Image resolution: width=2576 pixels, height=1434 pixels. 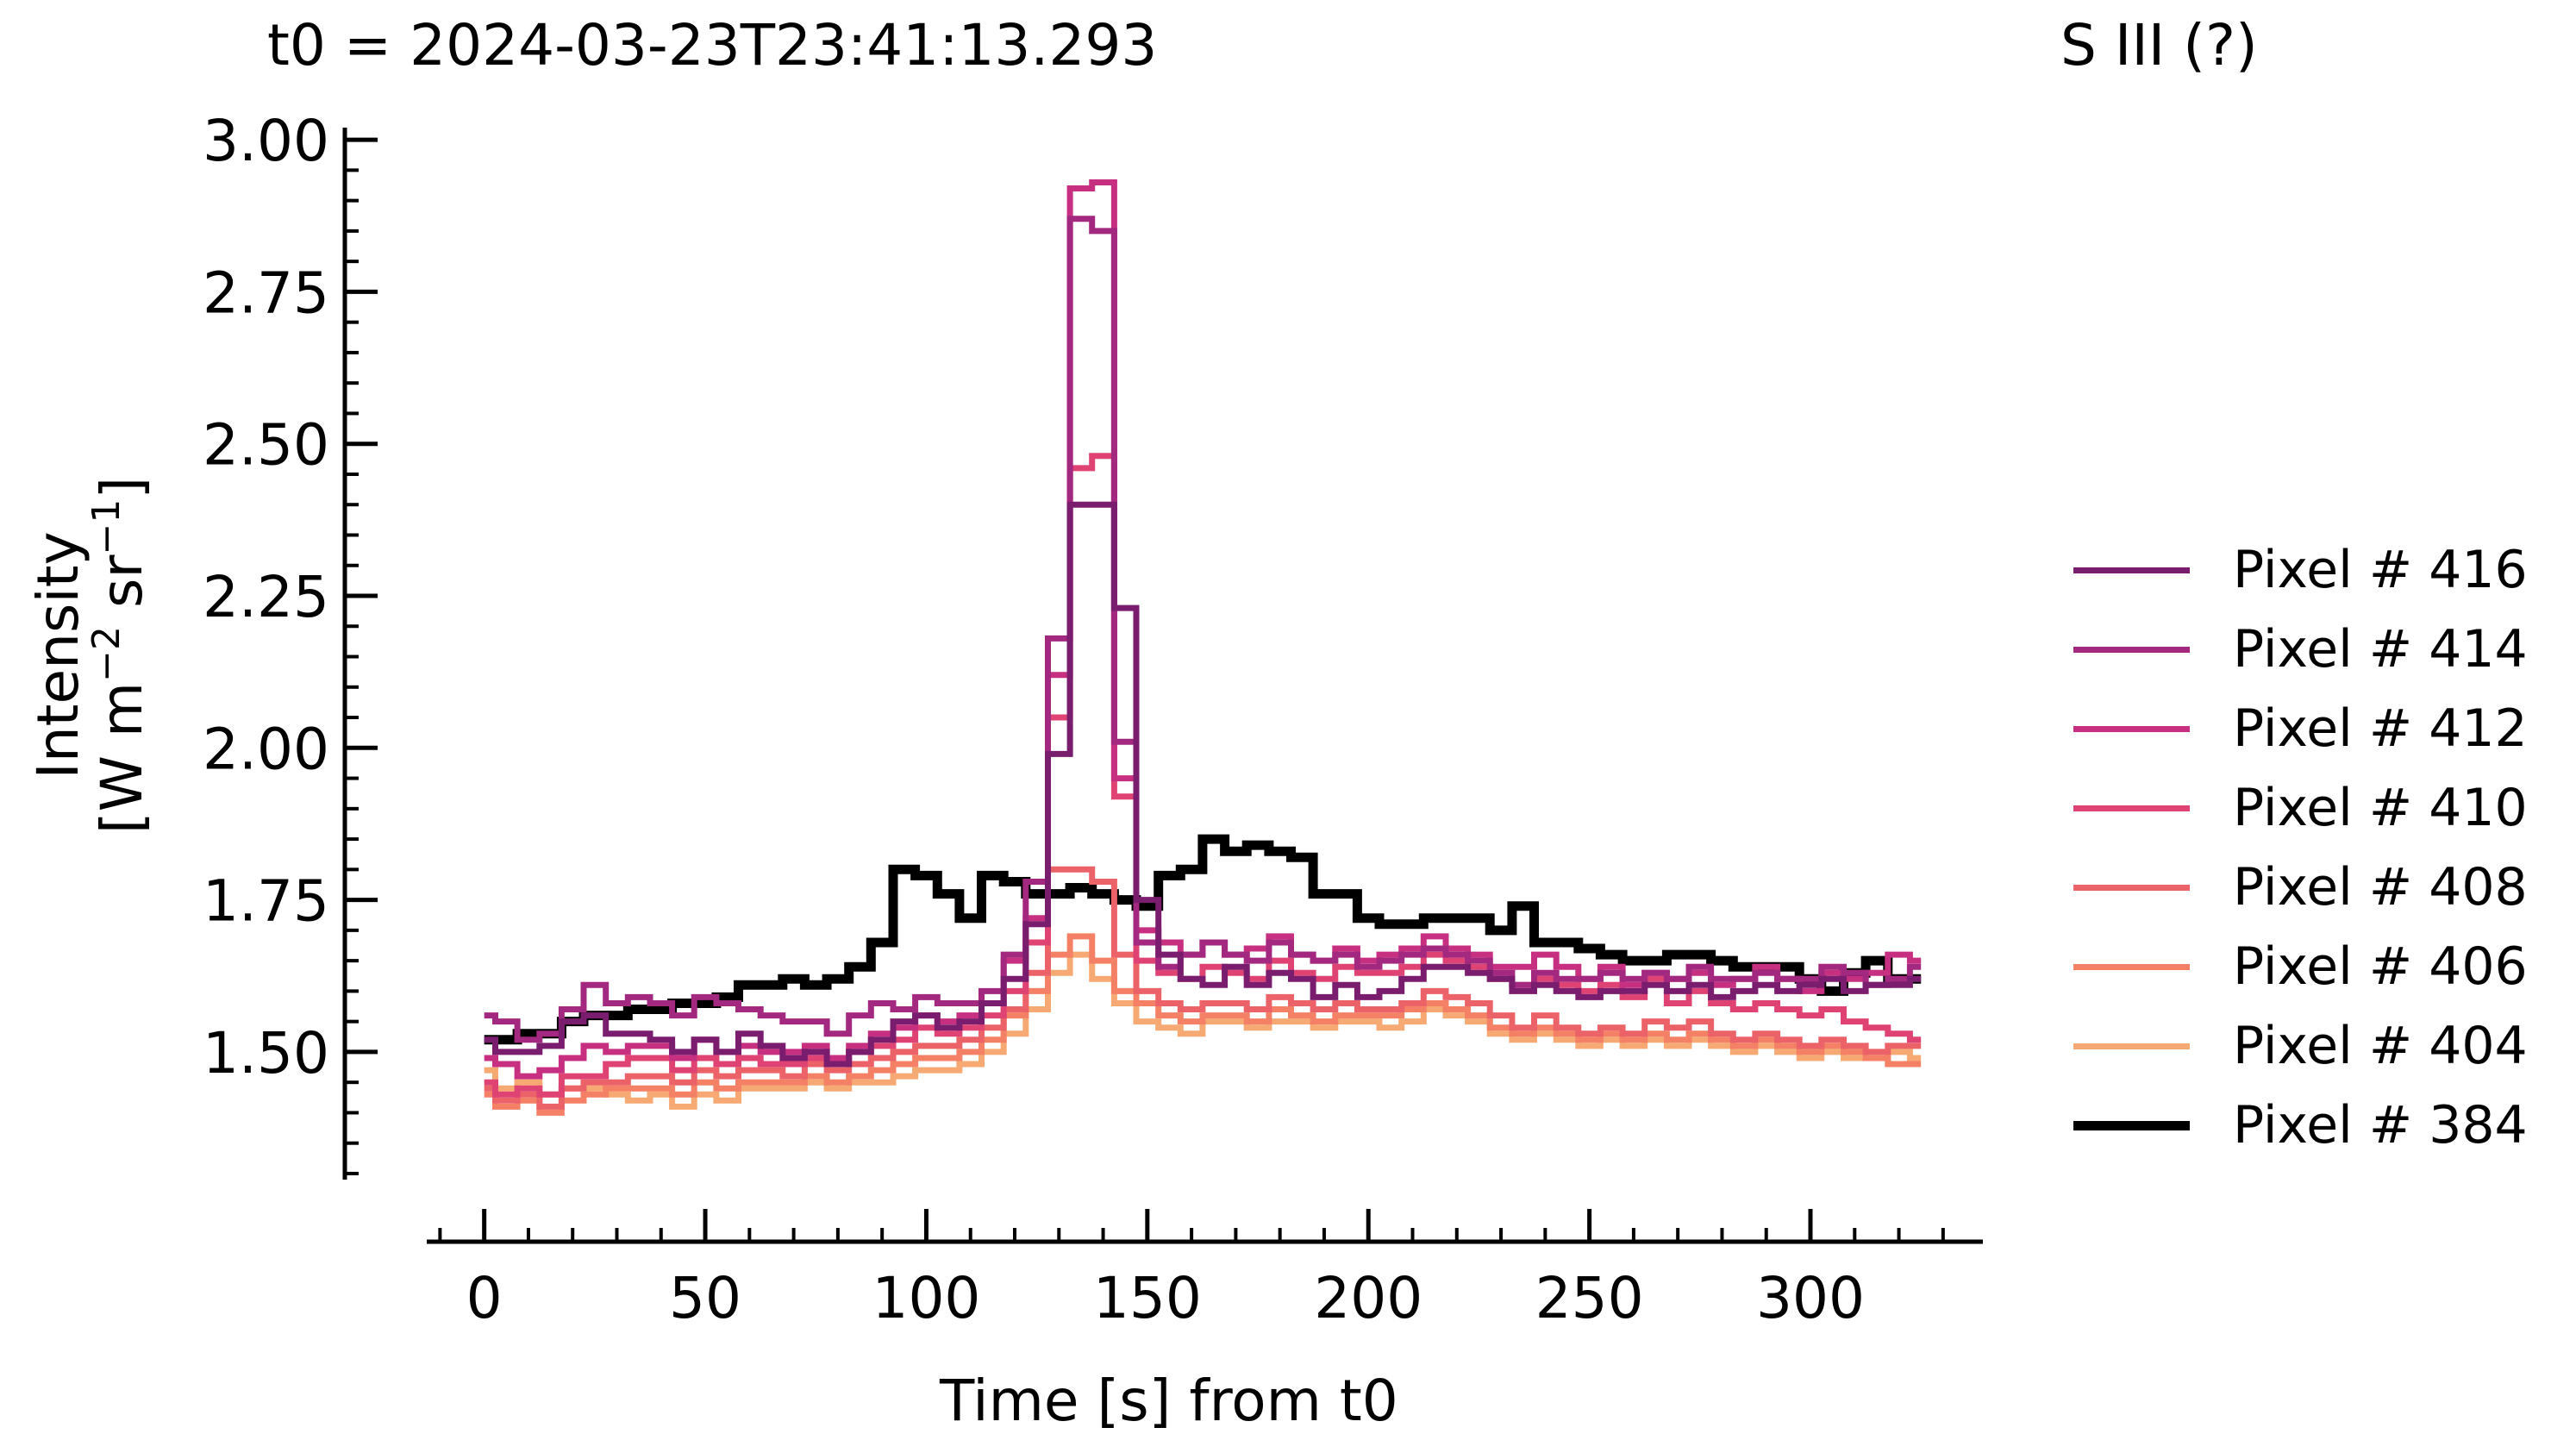 What do you see at coordinates (122, 758) in the screenshot?
I see `y-axis-label-prefix: [W m` at bounding box center [122, 758].